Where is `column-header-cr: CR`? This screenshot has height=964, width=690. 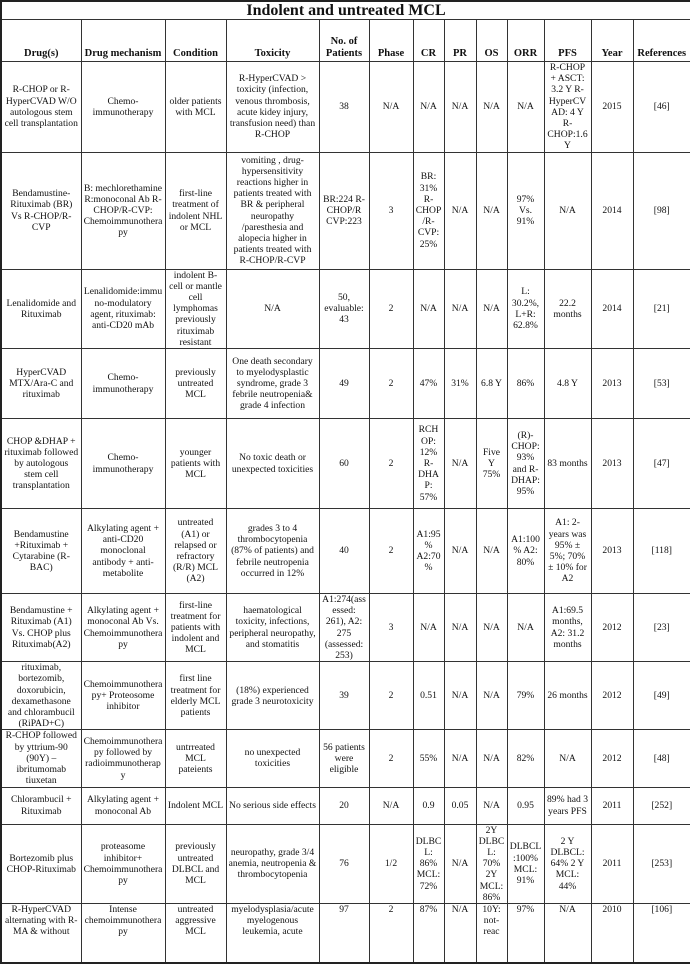 column-header-cr: CR is located at coordinates (428, 40).